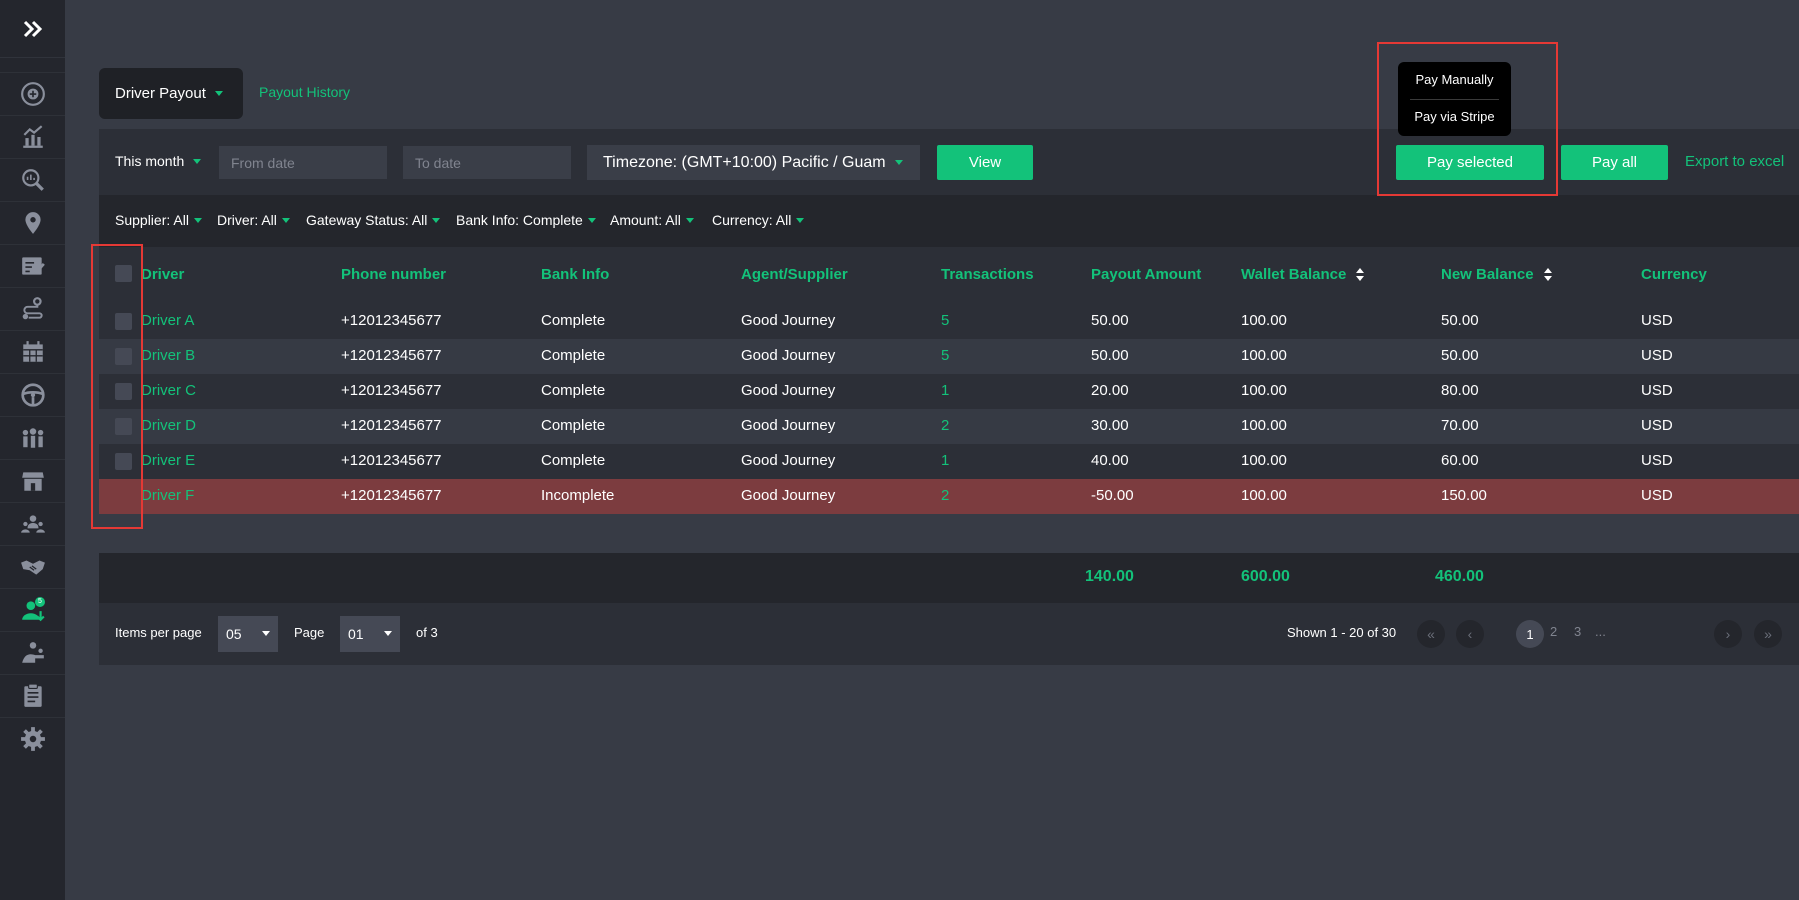  Describe the element at coordinates (32, 695) in the screenshot. I see `sidebar-item-reports` at that location.